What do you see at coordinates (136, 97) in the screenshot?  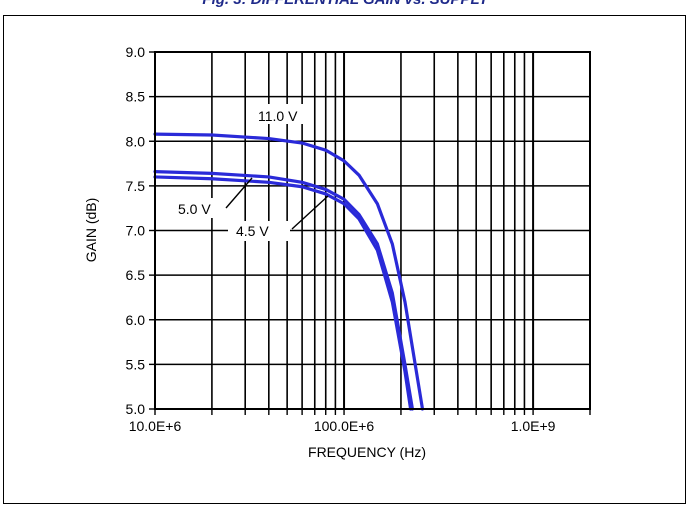 I see `y-tick-label: 8.5` at bounding box center [136, 97].